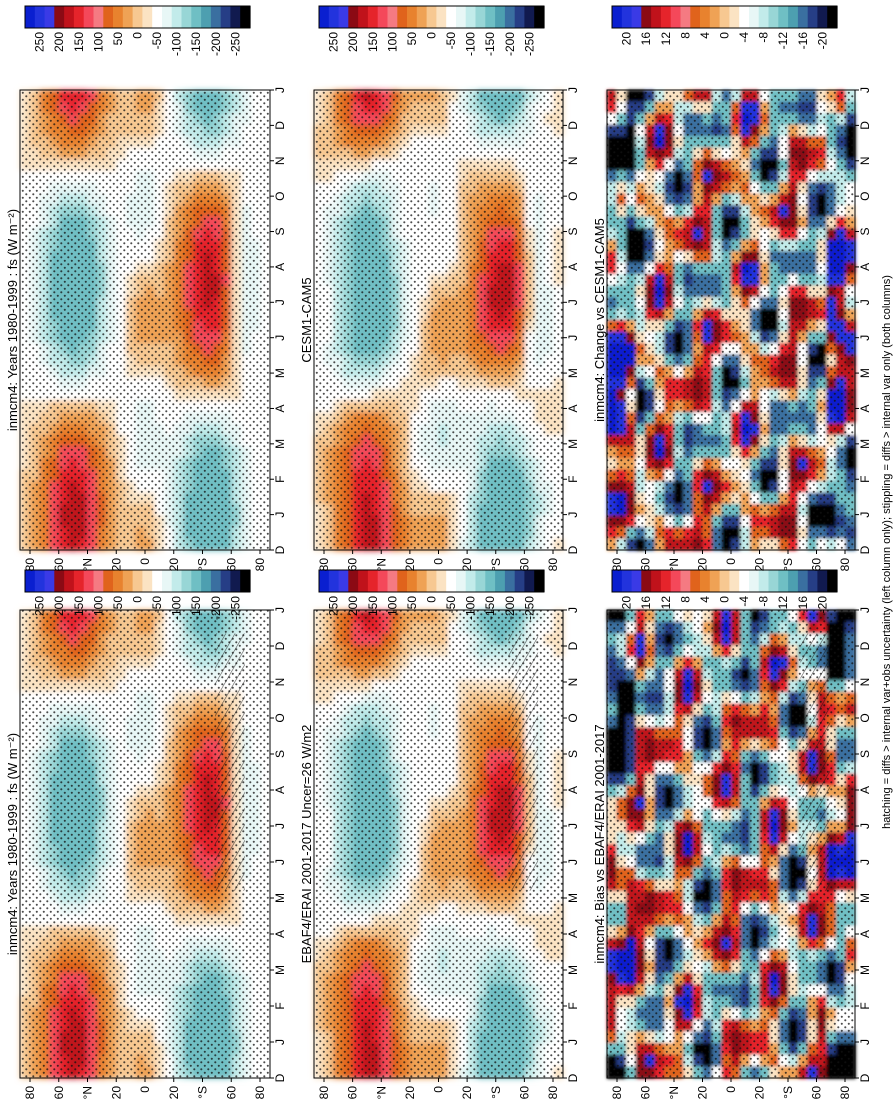 The width and height of the screenshot is (895, 1105). What do you see at coordinates (12, 320) in the screenshot?
I see `panel-title: inmcm4: Years 1980-1999 : fs (W m⁻²)` at bounding box center [12, 320].